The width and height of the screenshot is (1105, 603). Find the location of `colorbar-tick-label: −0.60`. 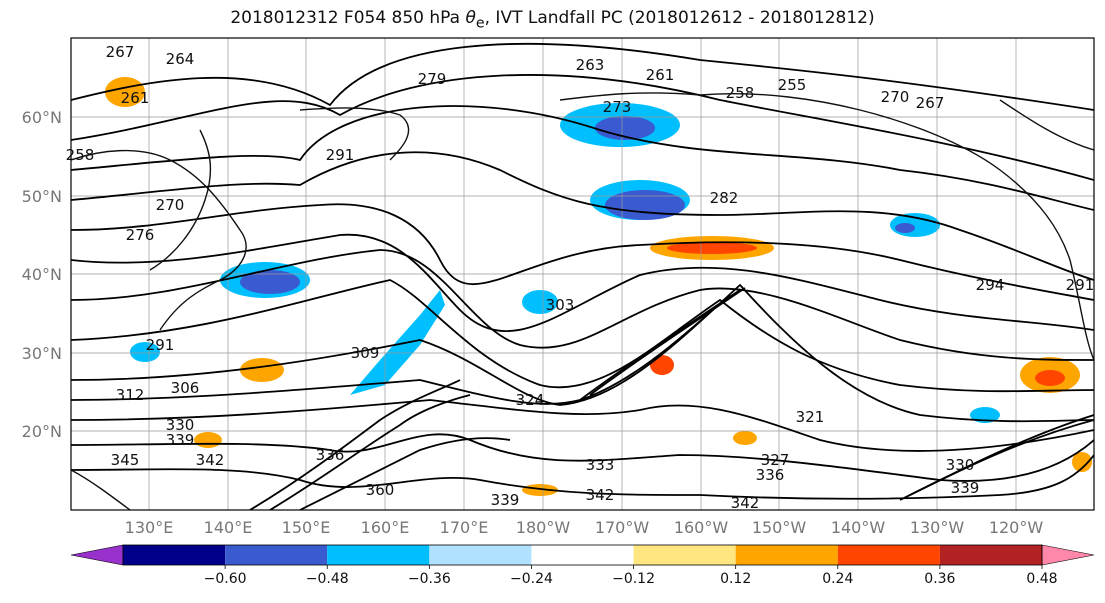

colorbar-tick-label: −0.60 is located at coordinates (225, 579).